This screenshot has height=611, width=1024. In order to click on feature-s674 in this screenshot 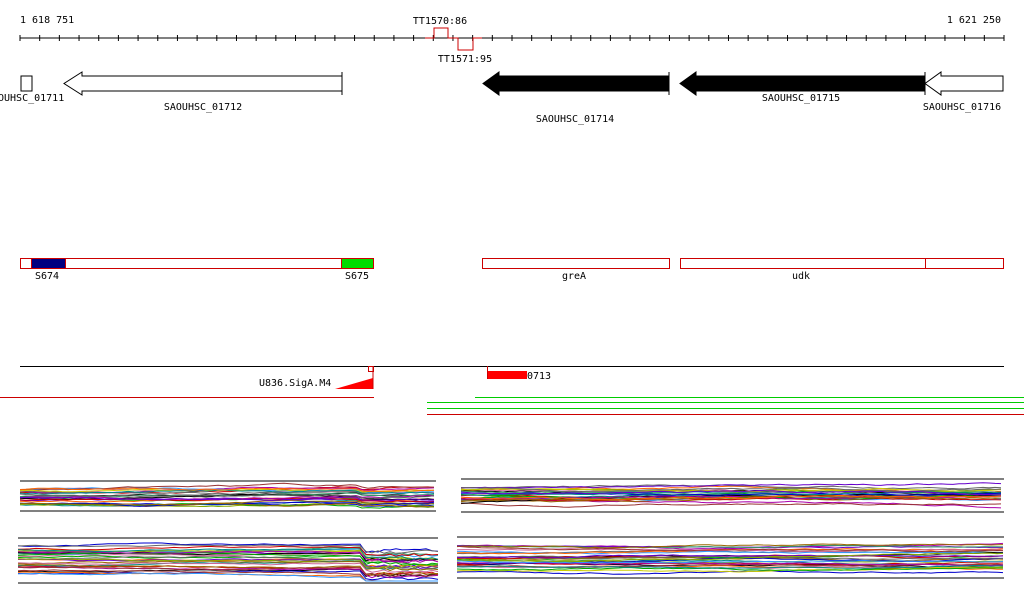, I will do `click(48, 263)`.